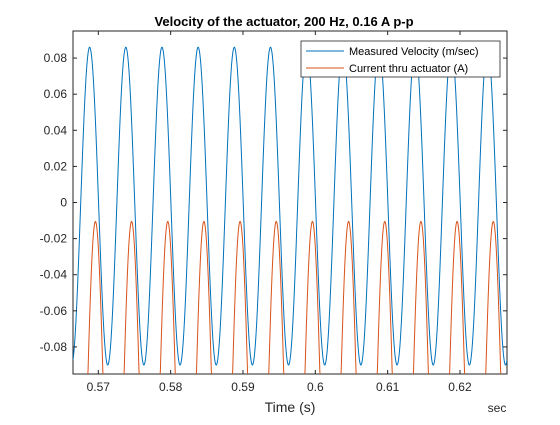 This screenshot has width=560, height=425. What do you see at coordinates (54, 275) in the screenshot?
I see `y-tick-label: -0.04` at bounding box center [54, 275].